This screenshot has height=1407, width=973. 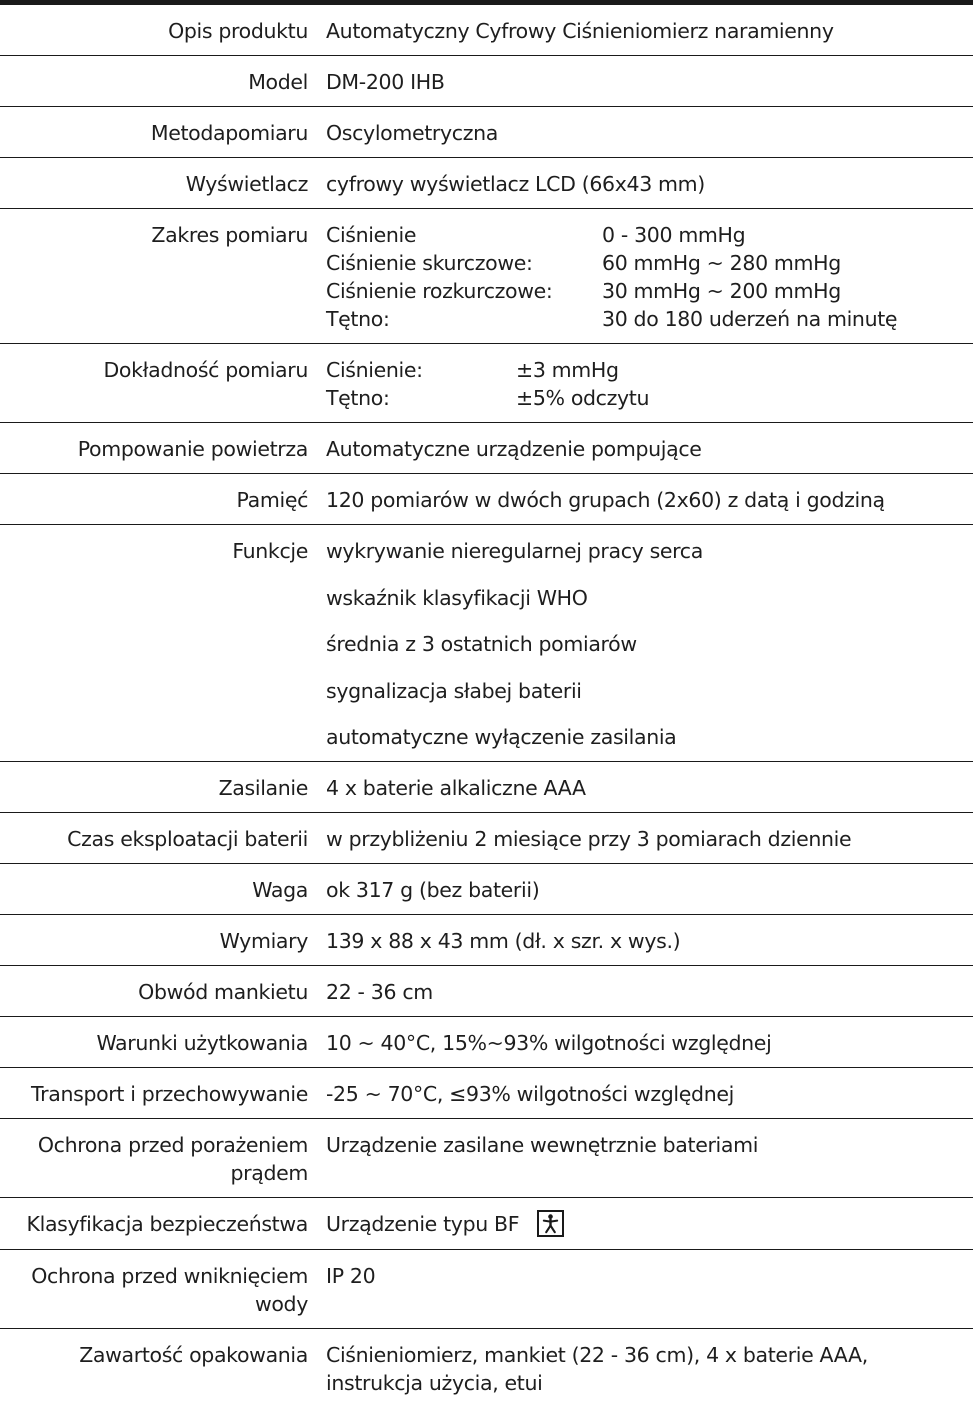 What do you see at coordinates (247, 184) in the screenshot?
I see `spec-label: Wyświetlacz` at bounding box center [247, 184].